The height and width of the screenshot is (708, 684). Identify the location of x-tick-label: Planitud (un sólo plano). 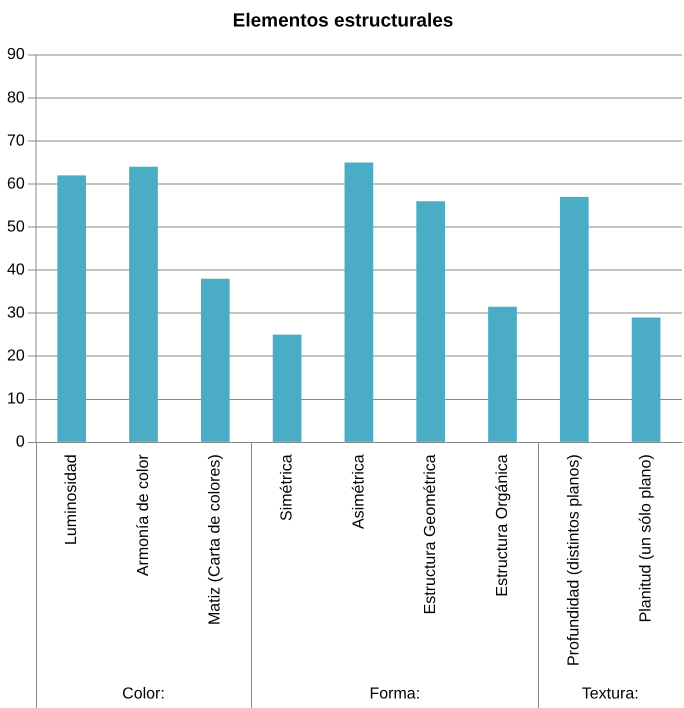
(646, 538).